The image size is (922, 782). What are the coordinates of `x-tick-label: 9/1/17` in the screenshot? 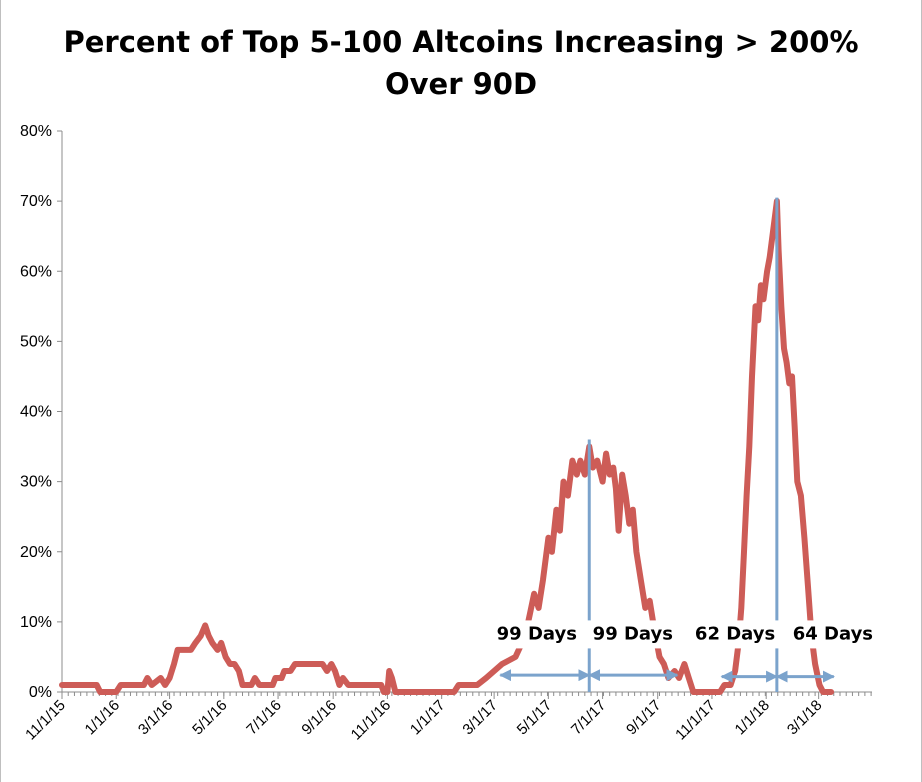 It's located at (644, 718).